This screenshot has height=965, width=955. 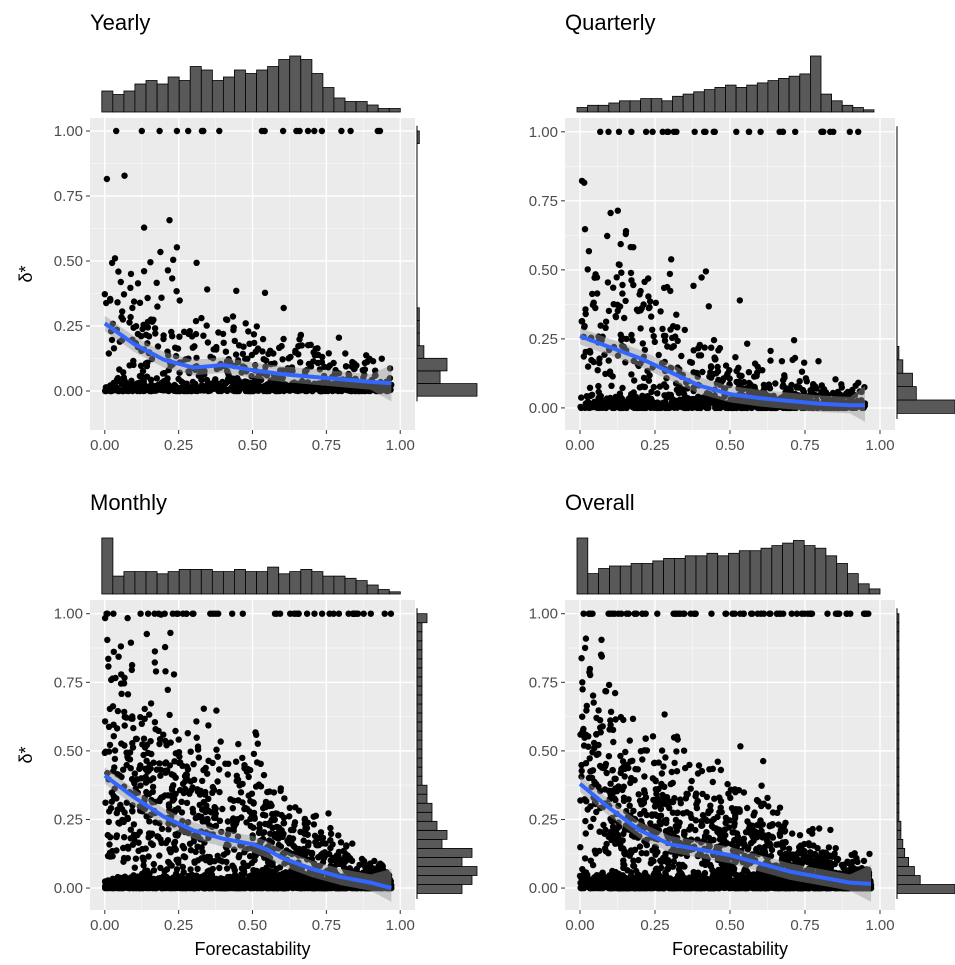 What do you see at coordinates (248, 751) in the screenshot?
I see `scatter-points` at bounding box center [248, 751].